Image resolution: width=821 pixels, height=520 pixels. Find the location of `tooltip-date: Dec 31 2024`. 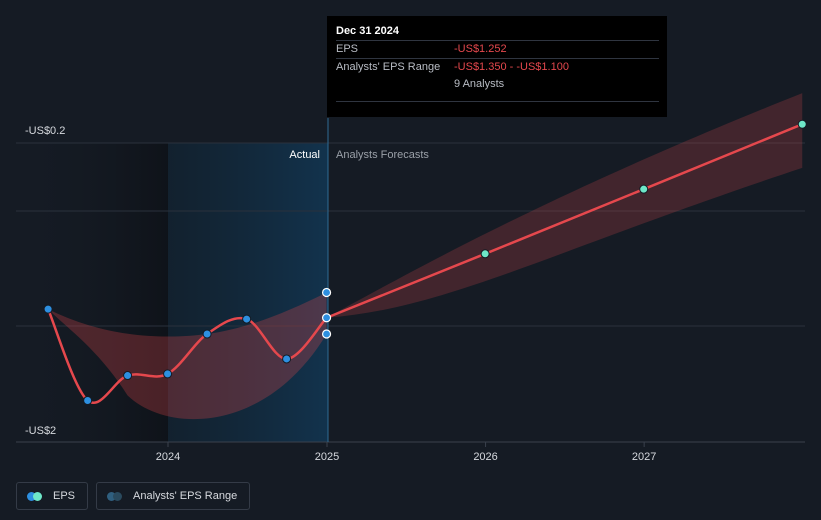

tooltip-date: Dec 31 2024 is located at coordinates (367, 31).